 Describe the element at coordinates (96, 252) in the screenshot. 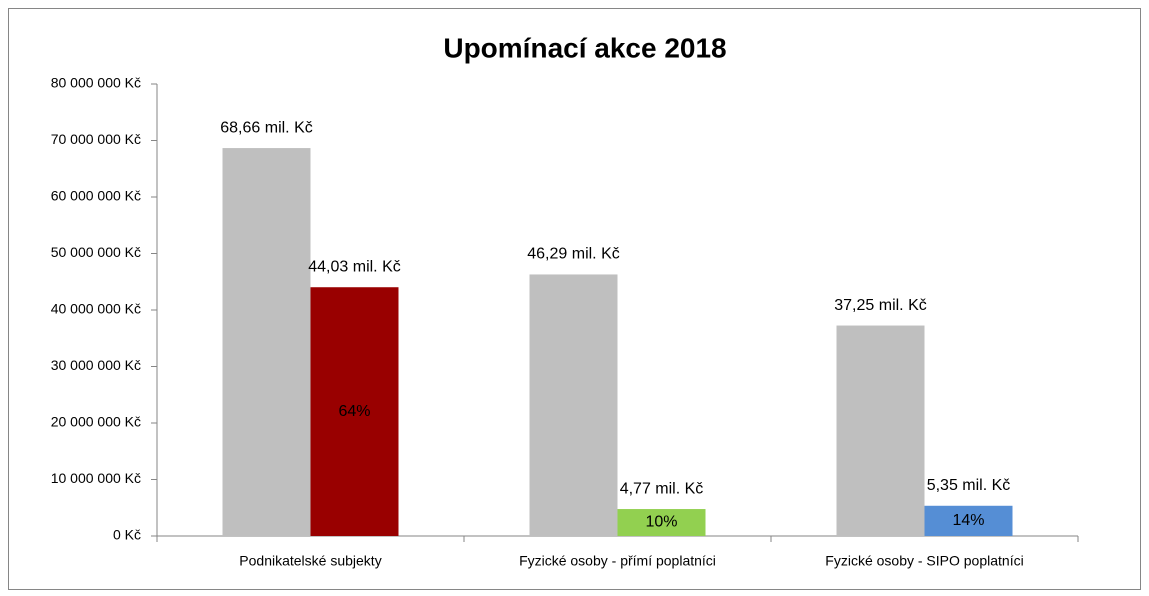

I see `y-tick-label: 50 000 000 Kč` at that location.